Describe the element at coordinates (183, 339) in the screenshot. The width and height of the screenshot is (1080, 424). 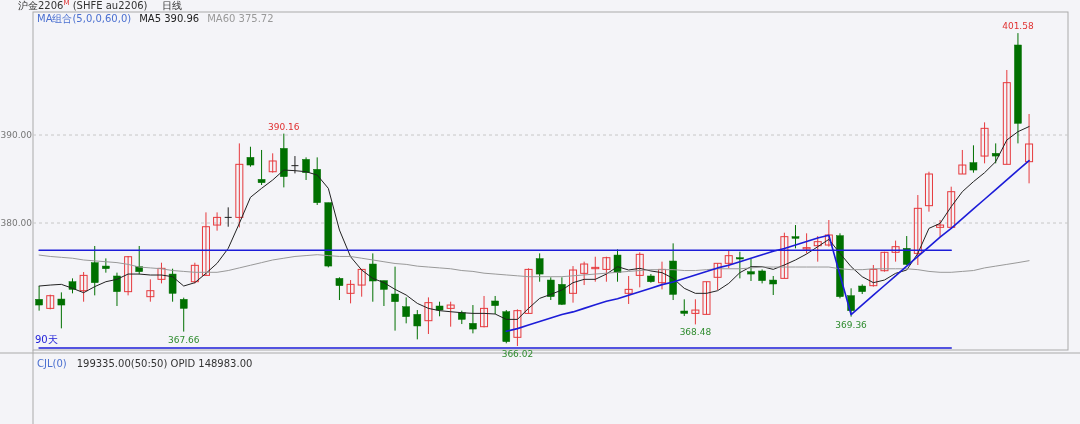
I see `annotation: 367.66` at that location.